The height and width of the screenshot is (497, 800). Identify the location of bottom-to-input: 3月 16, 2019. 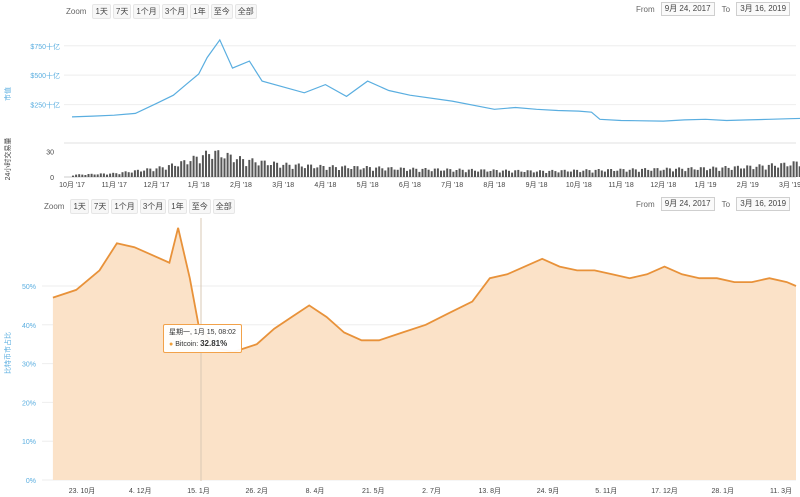
(763, 204).